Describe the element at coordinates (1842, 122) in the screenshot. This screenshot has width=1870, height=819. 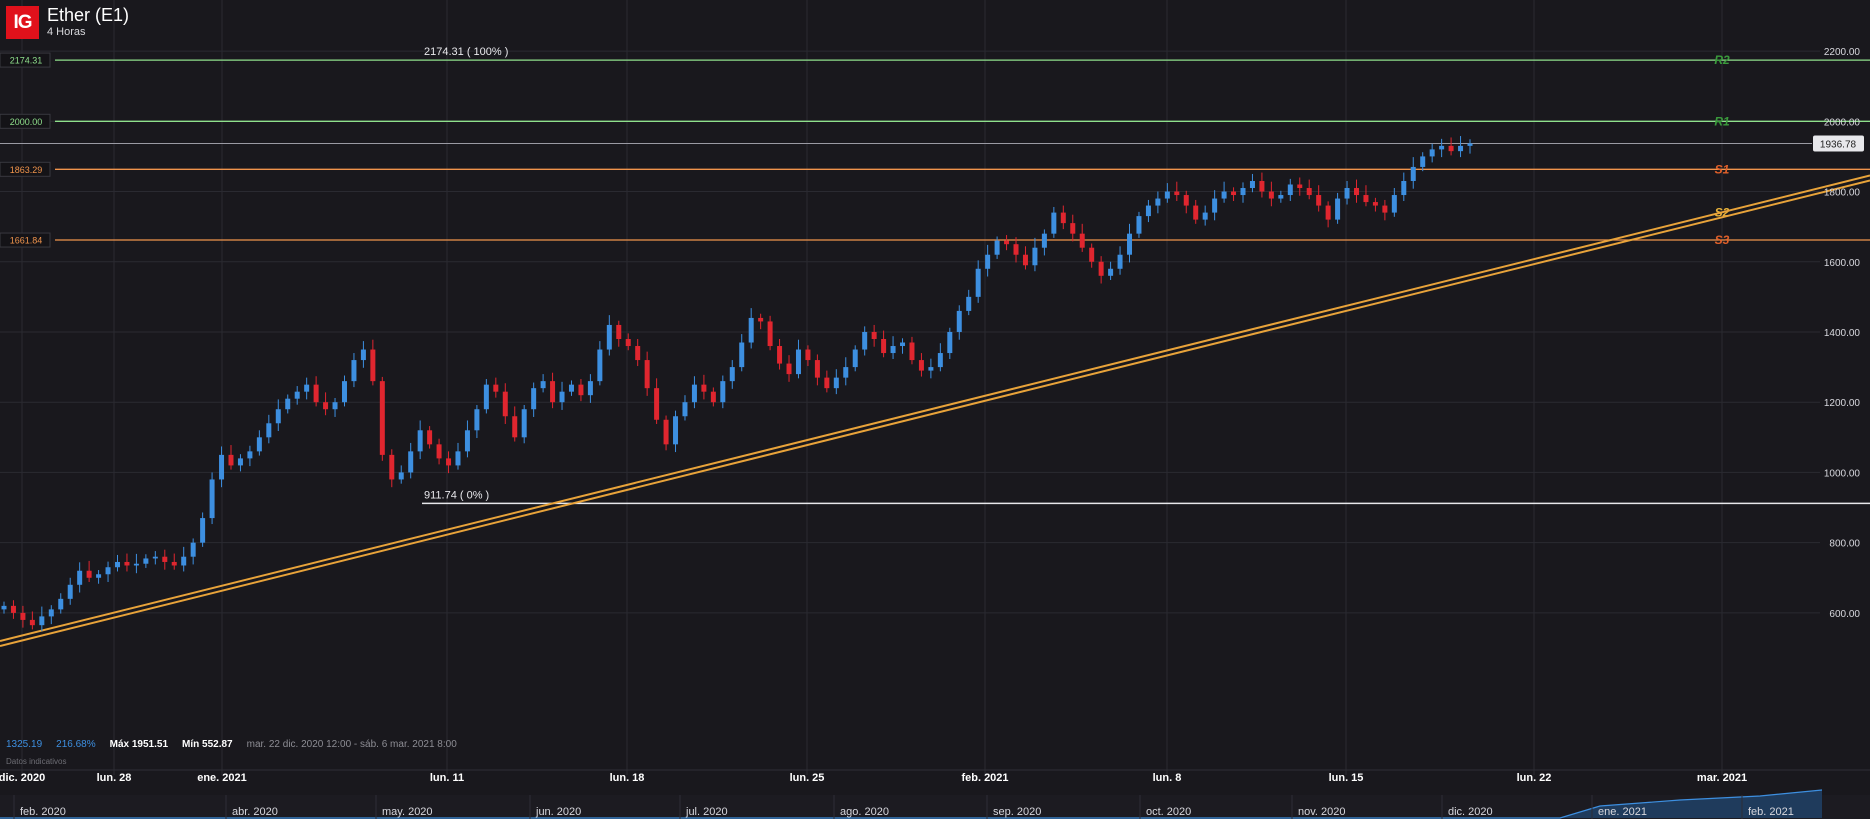
I see `y-tick-label: 2000.00` at that location.